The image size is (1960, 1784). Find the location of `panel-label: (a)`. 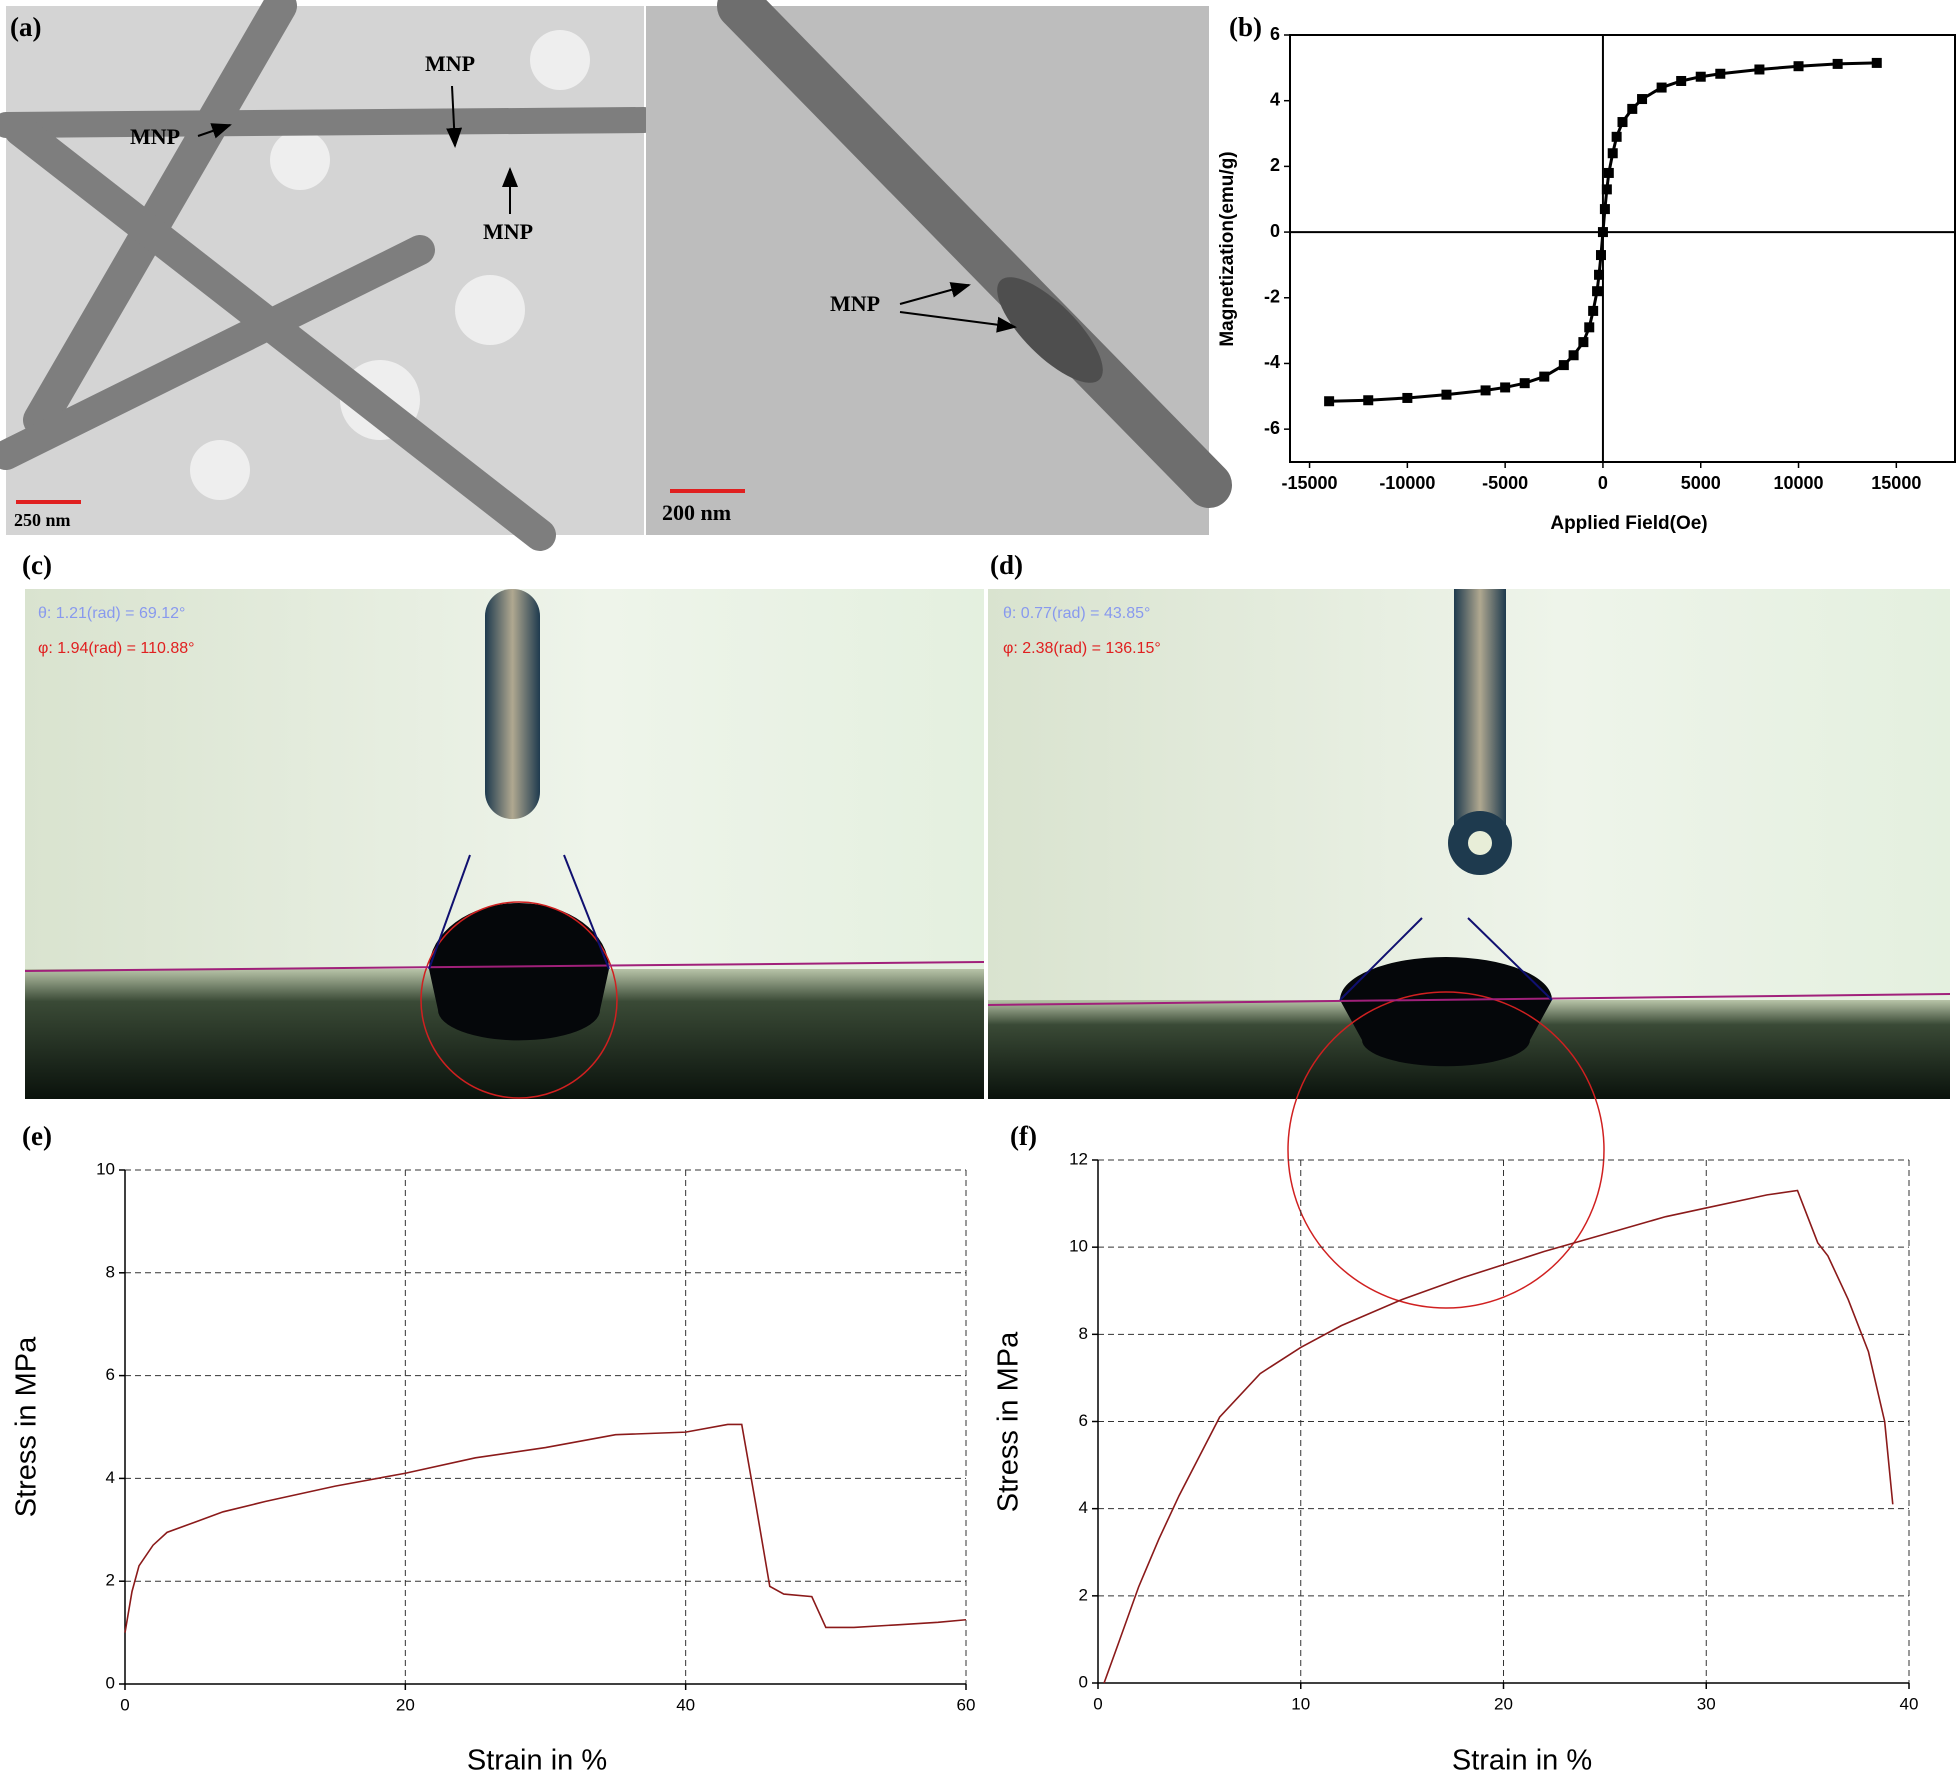

panel-label: (a) is located at coordinates (25, 27).